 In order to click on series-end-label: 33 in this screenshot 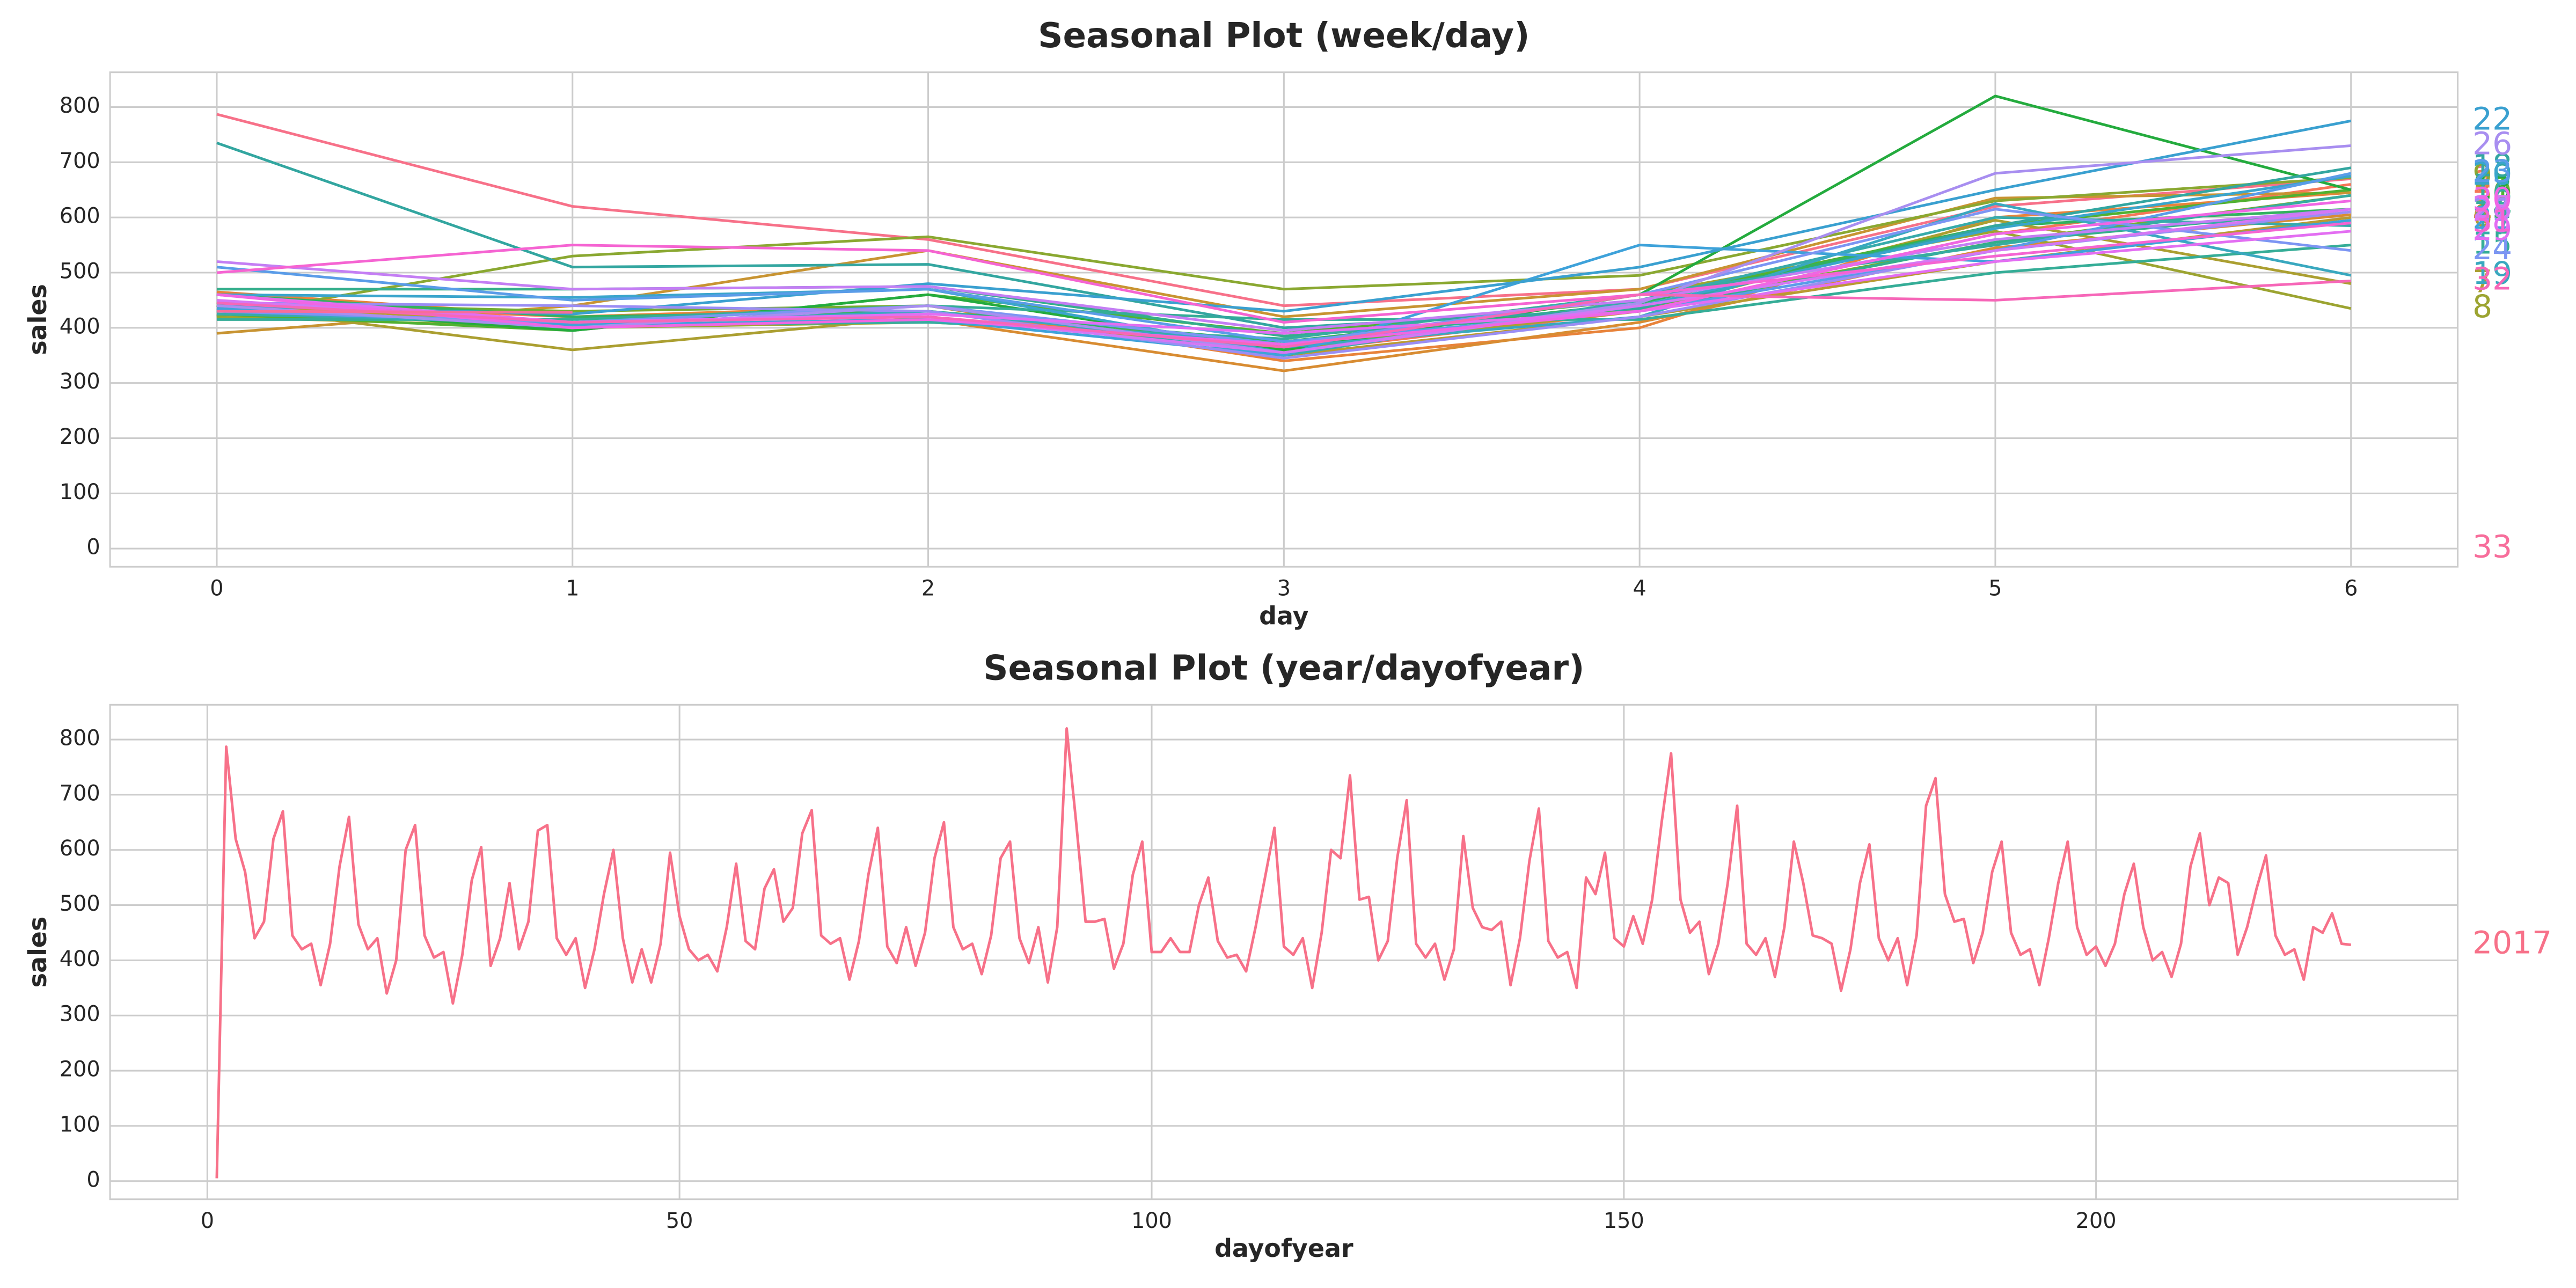, I will do `click(2492, 546)`.